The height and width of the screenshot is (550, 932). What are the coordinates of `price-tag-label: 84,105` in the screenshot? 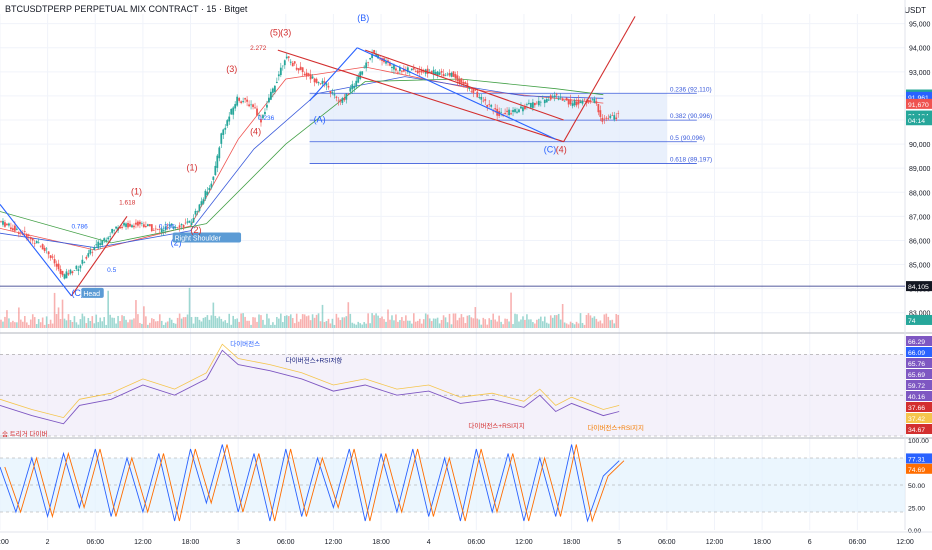 It's located at (918, 287).